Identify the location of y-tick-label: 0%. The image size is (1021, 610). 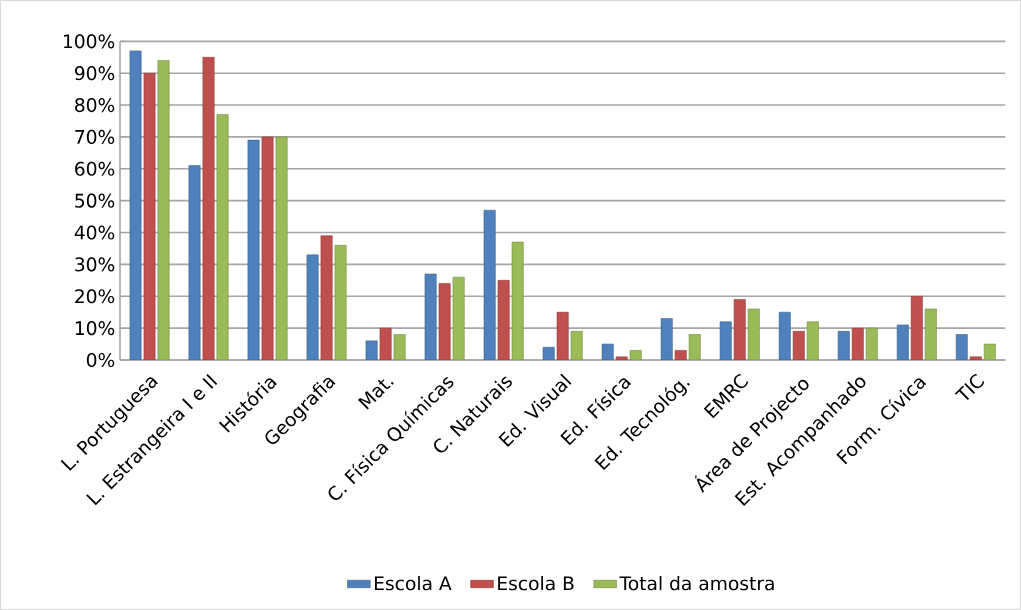
(100, 360).